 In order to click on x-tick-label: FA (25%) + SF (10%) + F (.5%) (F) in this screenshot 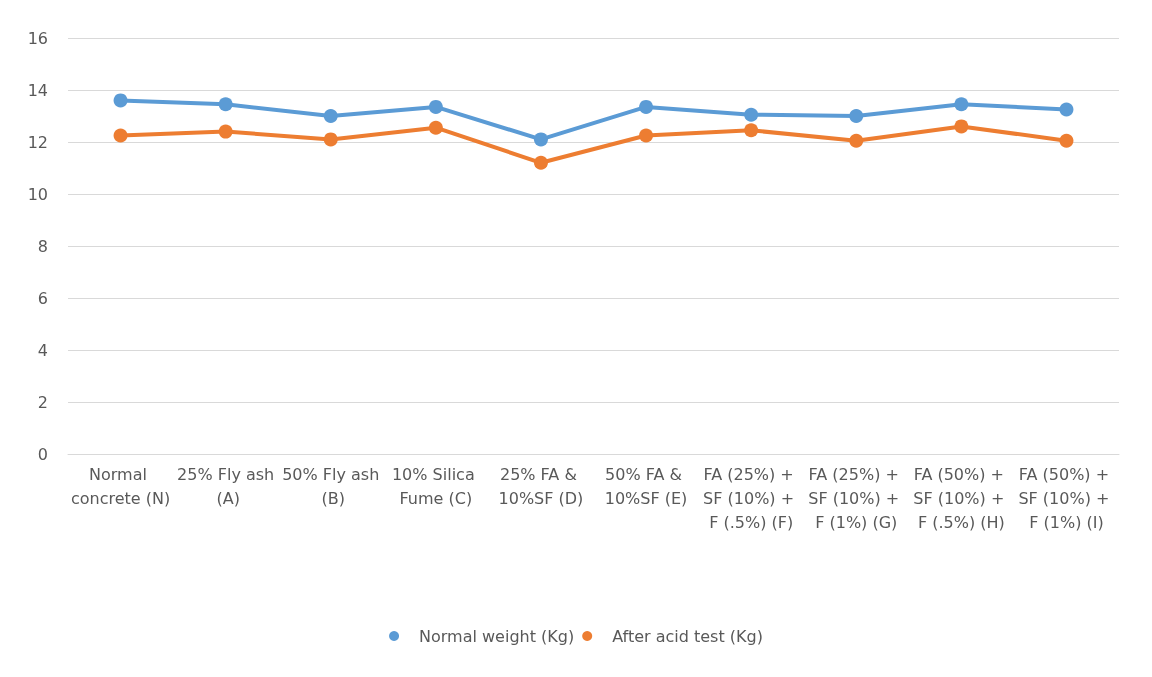, I will do `click(751, 498)`.